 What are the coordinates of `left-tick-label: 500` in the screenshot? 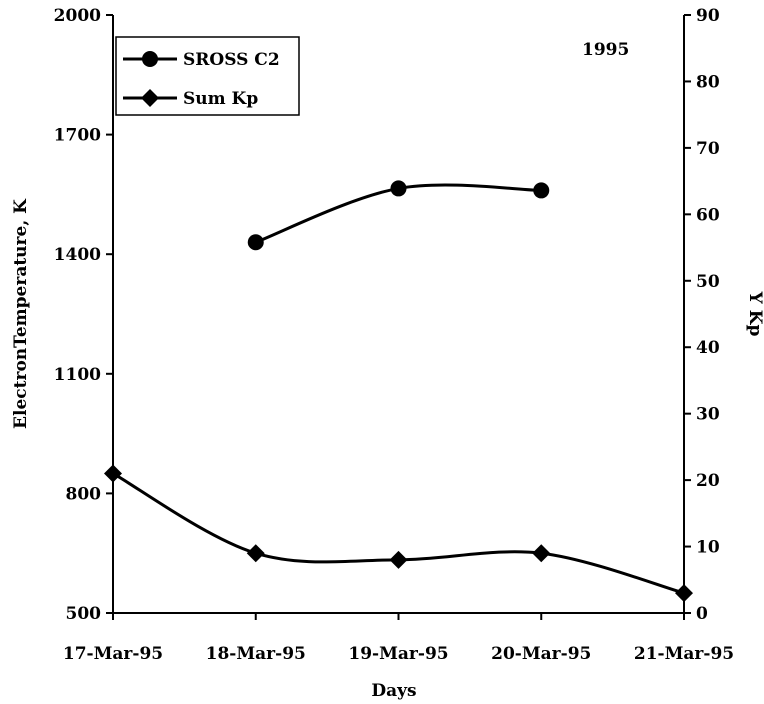 It's located at (84, 614).